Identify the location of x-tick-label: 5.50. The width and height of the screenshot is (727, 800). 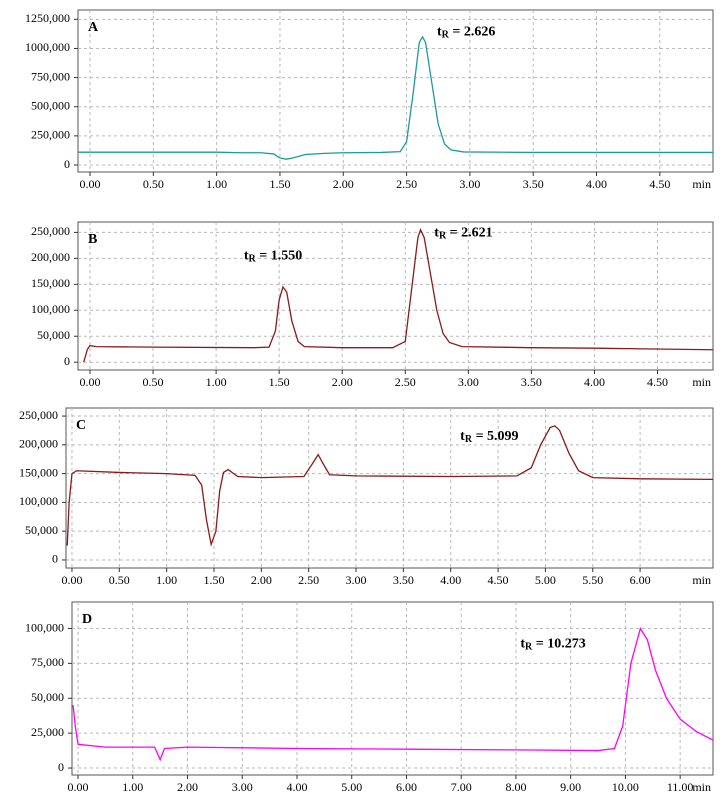
(592, 580).